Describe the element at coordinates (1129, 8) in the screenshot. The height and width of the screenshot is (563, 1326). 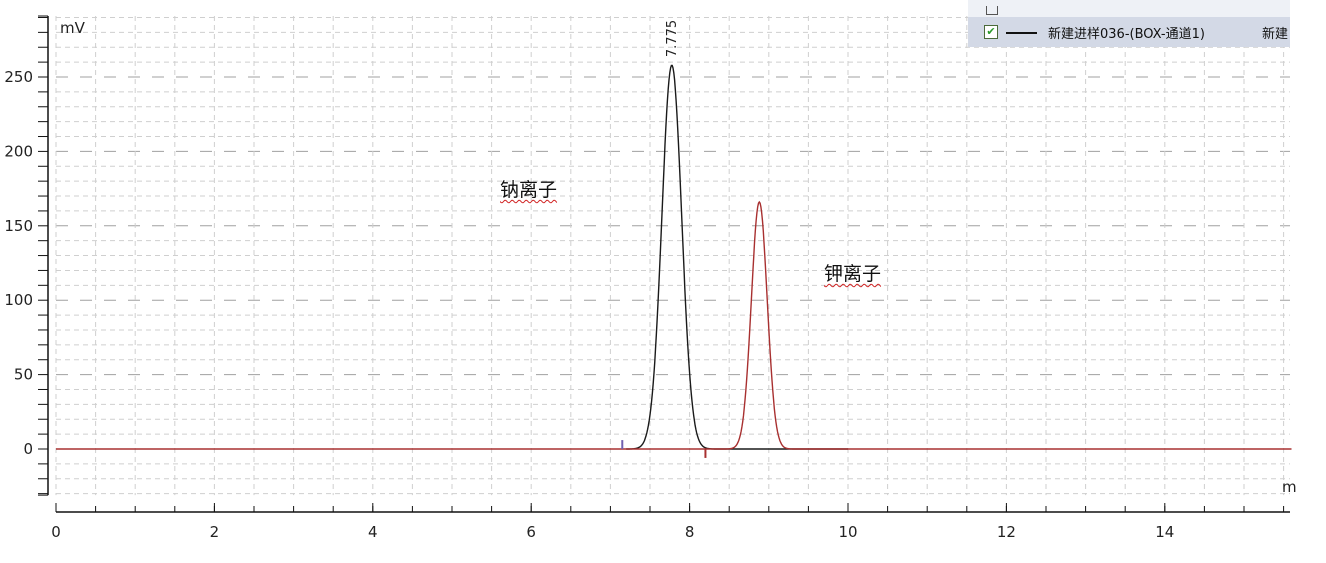
I see `legend-header` at that location.